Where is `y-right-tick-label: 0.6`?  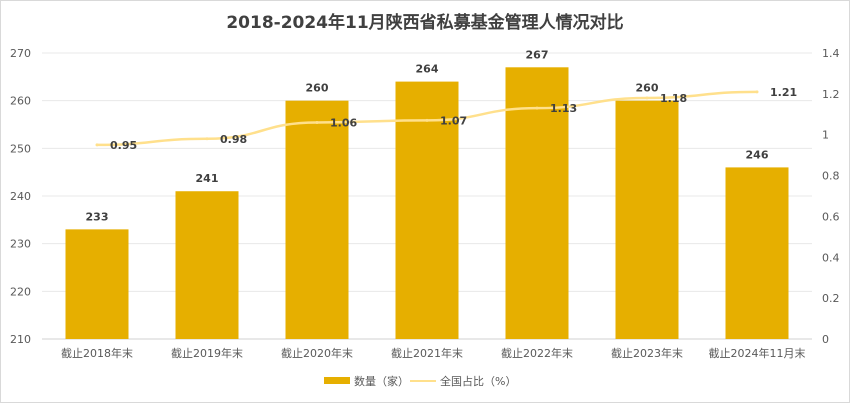 y-right-tick-label: 0.6 is located at coordinates (831, 216).